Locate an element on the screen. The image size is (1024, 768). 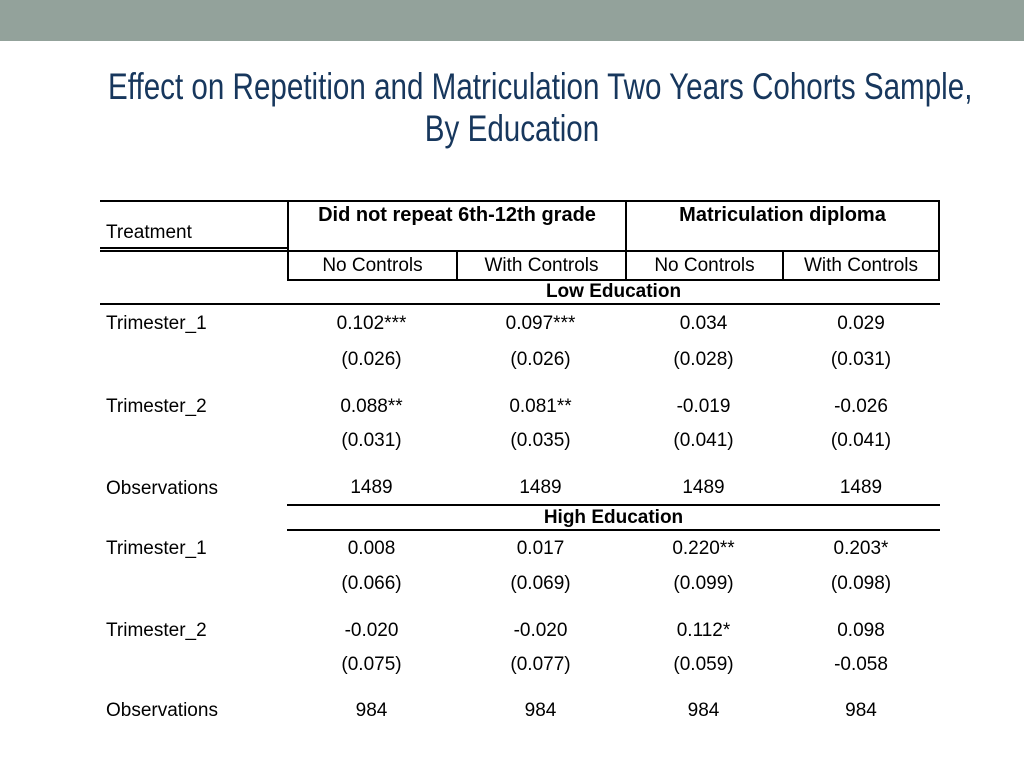
corner-header-treatment: Treatment is located at coordinates (193, 226).